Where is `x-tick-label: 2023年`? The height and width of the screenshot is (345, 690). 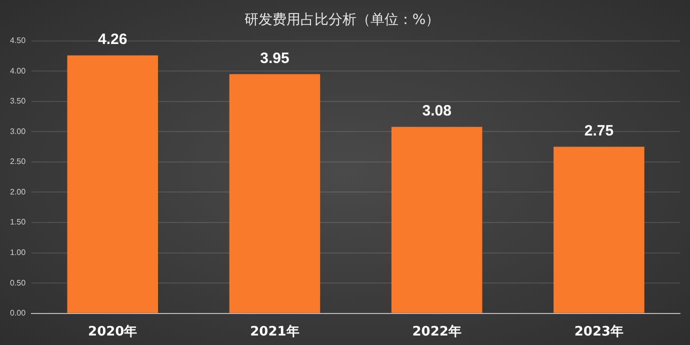
x-tick-label: 2023年 is located at coordinates (599, 332).